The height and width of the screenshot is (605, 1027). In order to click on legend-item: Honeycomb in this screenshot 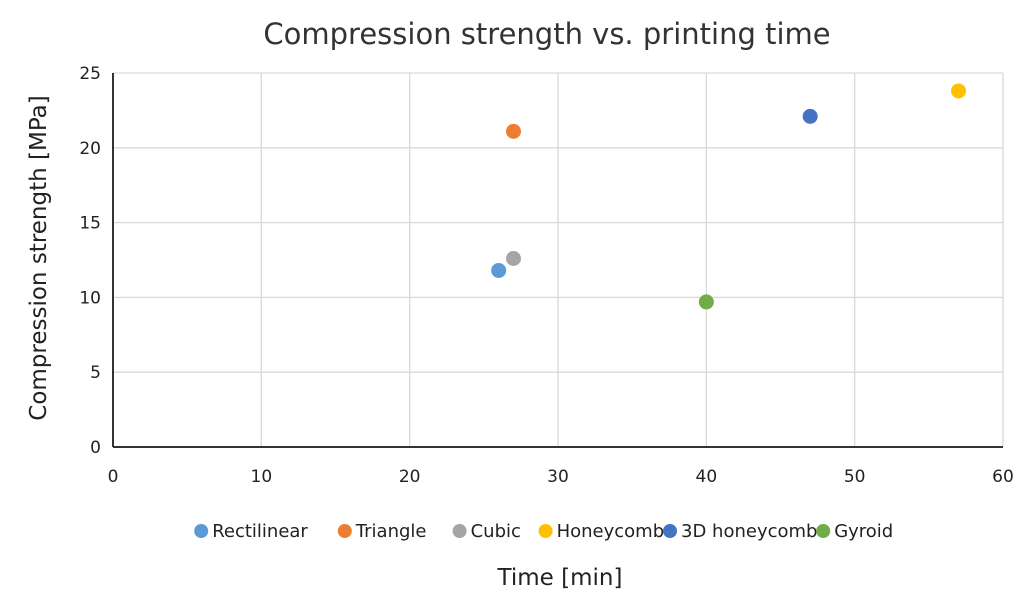, I will do `click(601, 531)`.